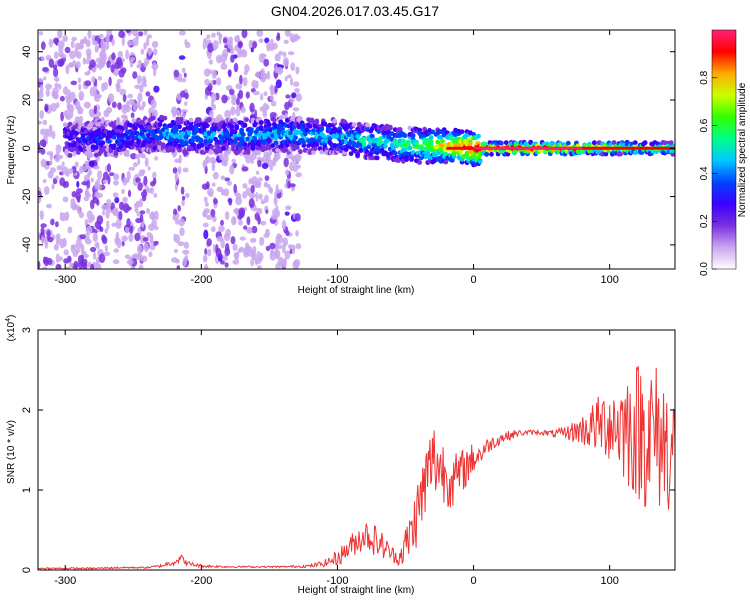 Image resolution: width=750 pixels, height=600 pixels. I want to click on x-tick-label: -100, so click(337, 581).